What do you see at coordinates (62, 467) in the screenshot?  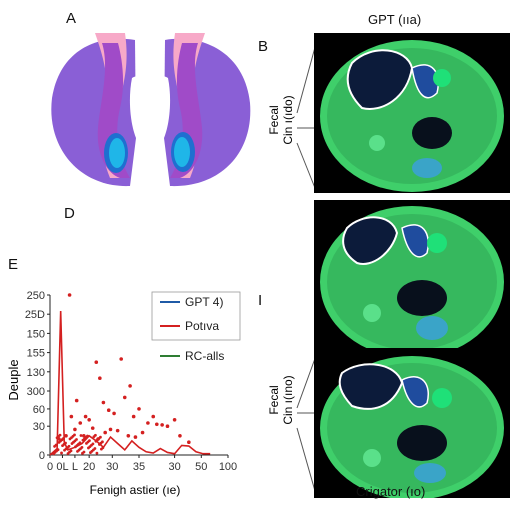 I see `x-tick-label: 0L` at bounding box center [62, 467].